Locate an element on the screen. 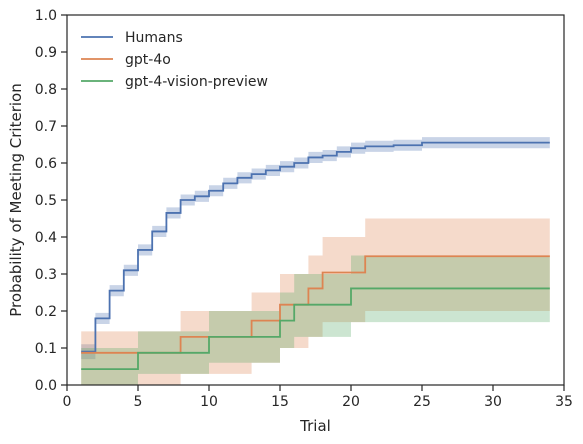  x-tick-label: 35 is located at coordinates (564, 402).